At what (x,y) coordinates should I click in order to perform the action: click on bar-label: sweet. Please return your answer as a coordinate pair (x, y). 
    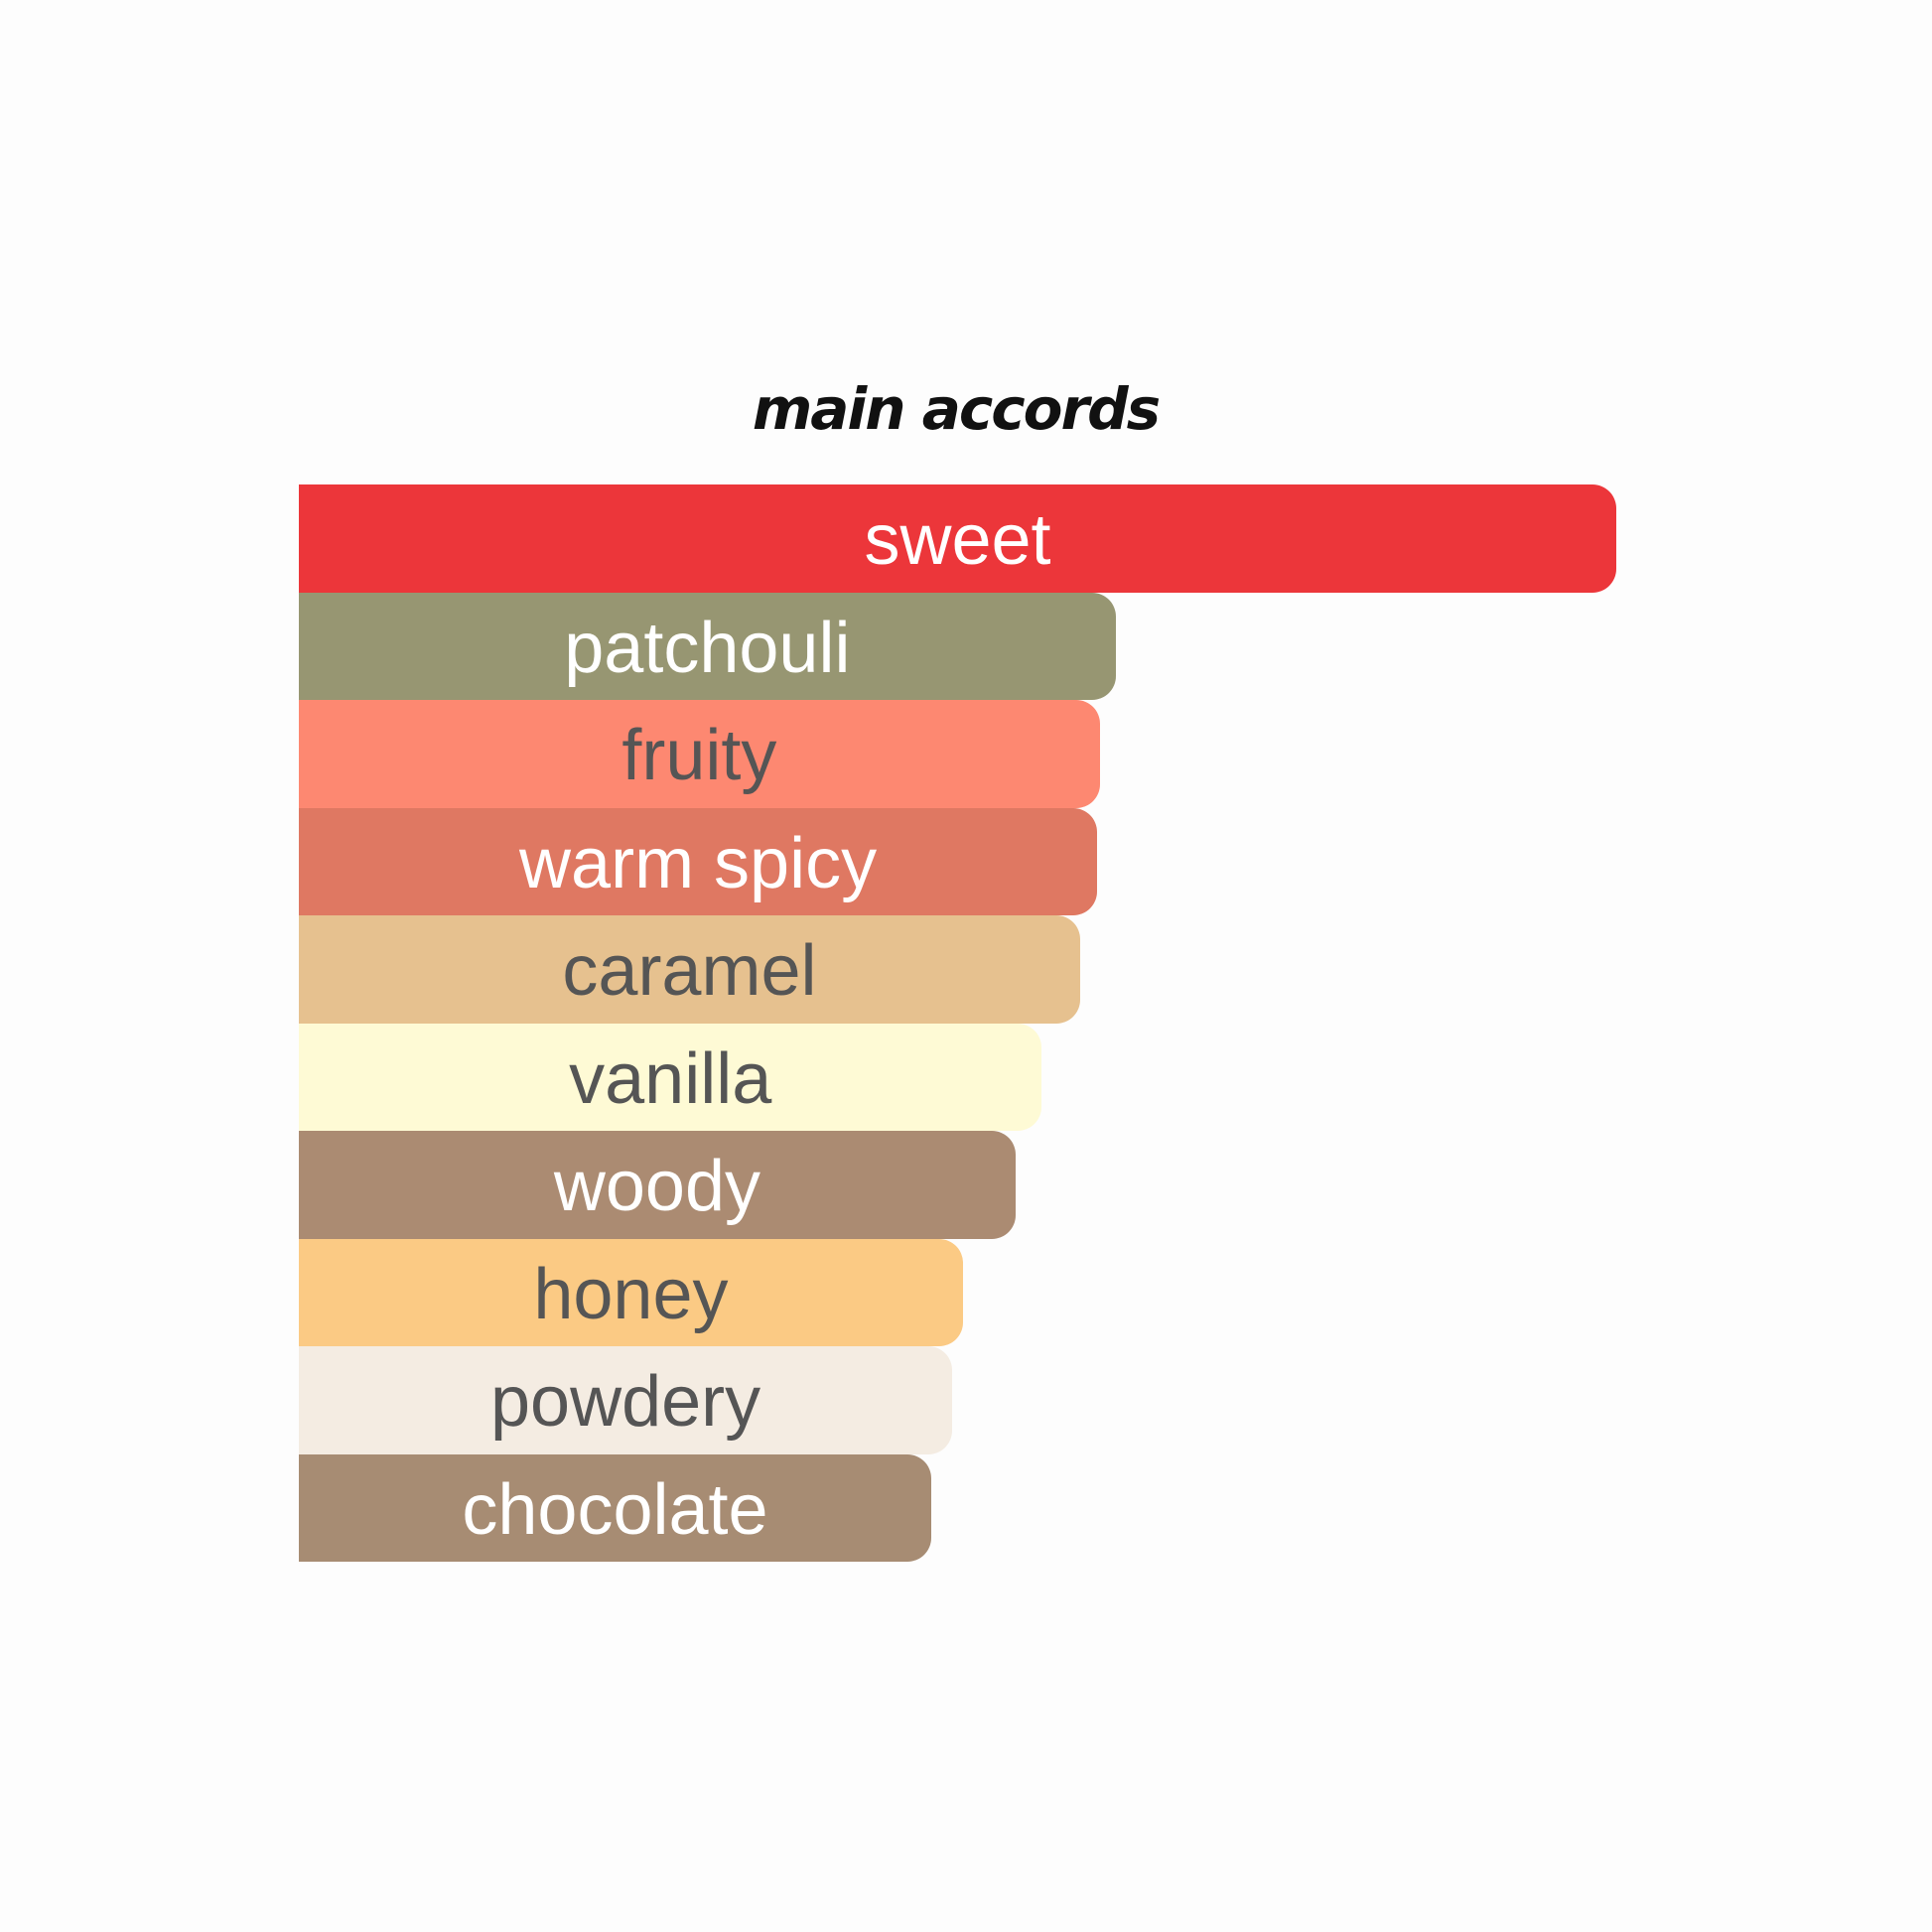
    Looking at the image, I should click on (958, 540).